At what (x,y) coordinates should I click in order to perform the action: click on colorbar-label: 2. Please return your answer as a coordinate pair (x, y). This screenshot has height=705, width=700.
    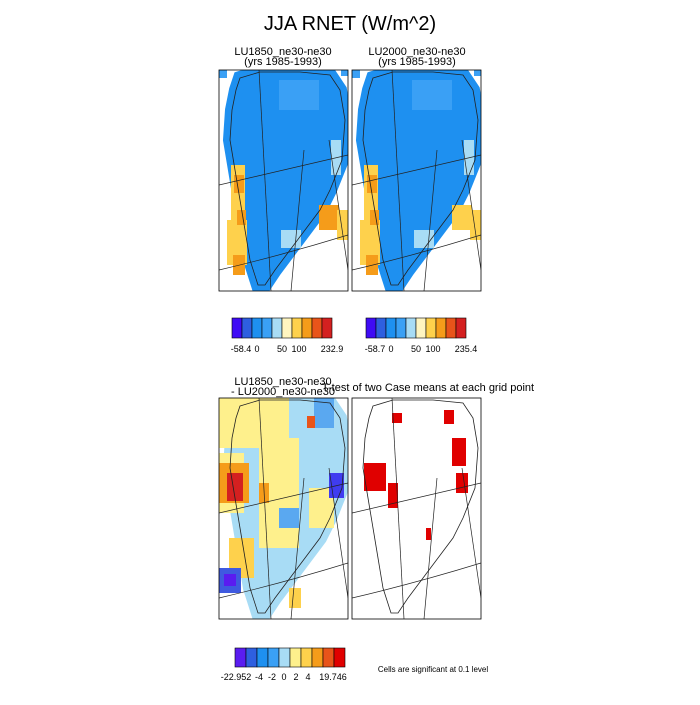
    Looking at the image, I should click on (295, 677).